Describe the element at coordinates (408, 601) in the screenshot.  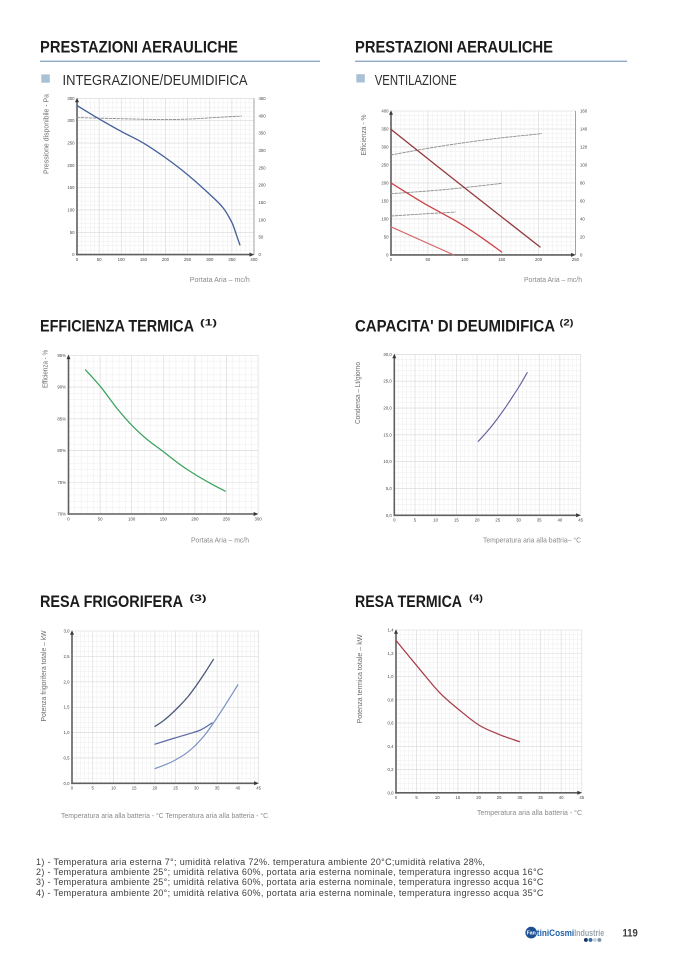
I see `svg-text: RESA TERMICA` at that location.